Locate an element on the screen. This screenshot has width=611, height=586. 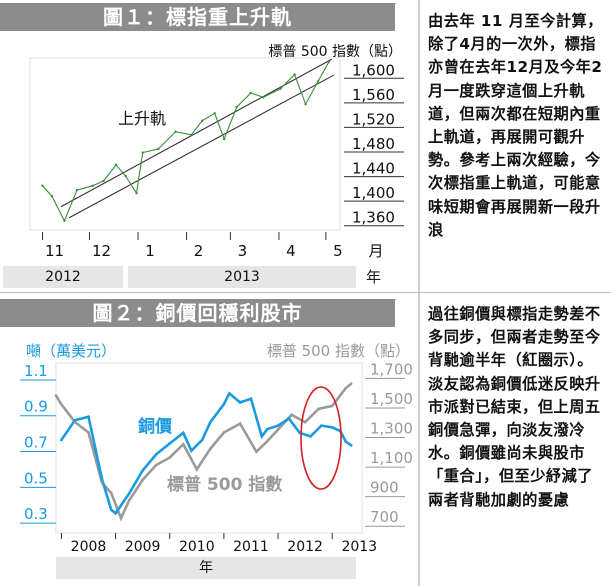
chart-1-ytick-label: 1,360 is located at coordinates (373, 218).